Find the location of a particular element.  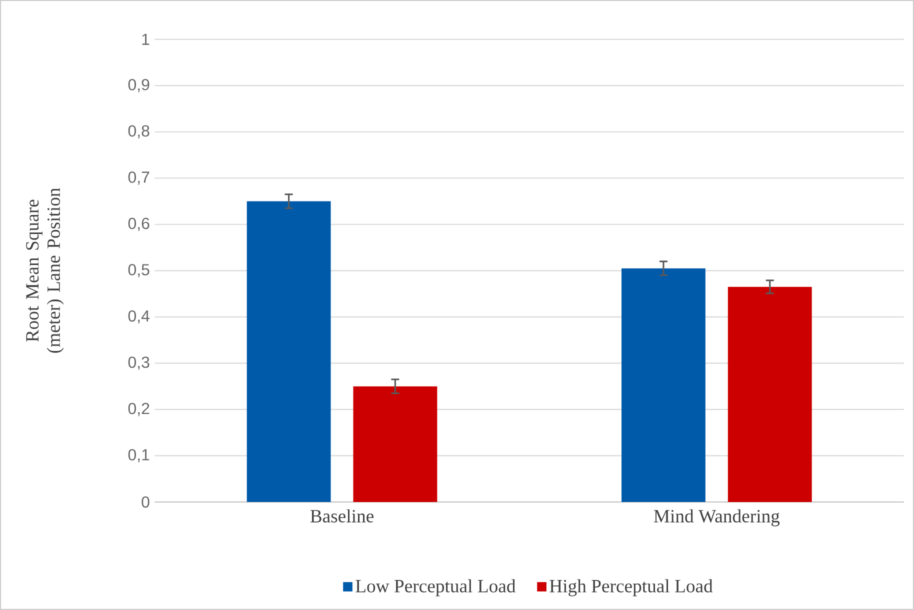

y-tick-label: 1 is located at coordinates (146, 39).